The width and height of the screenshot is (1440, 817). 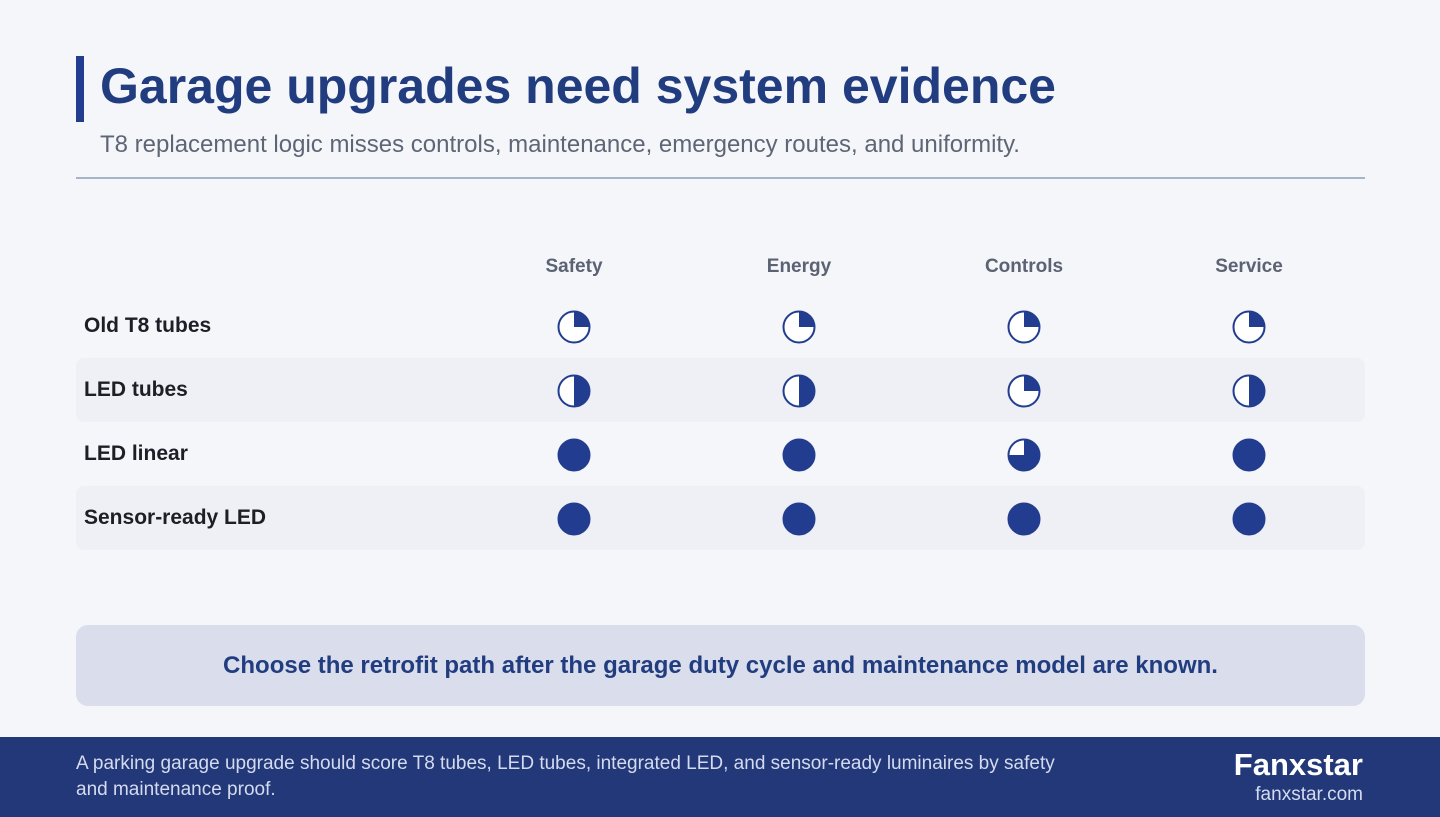 I want to click on row-label: LED tubes, so click(x=136, y=389).